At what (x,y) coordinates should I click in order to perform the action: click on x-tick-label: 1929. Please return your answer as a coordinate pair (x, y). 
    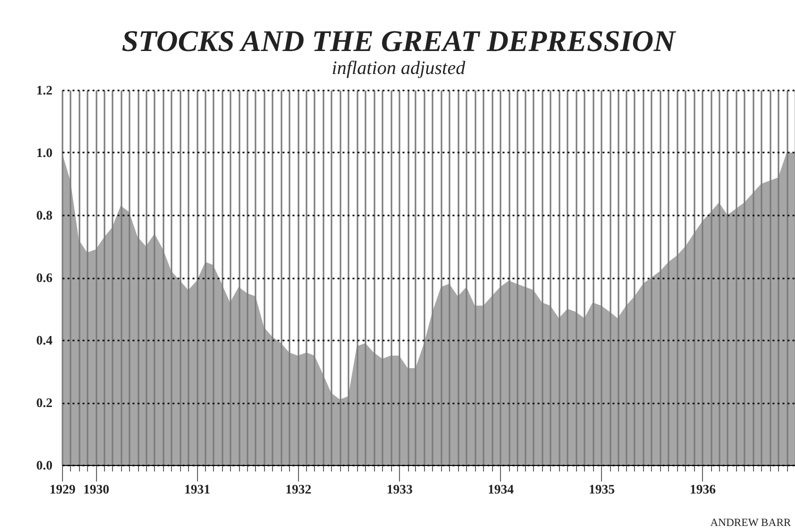
    Looking at the image, I should click on (63, 489).